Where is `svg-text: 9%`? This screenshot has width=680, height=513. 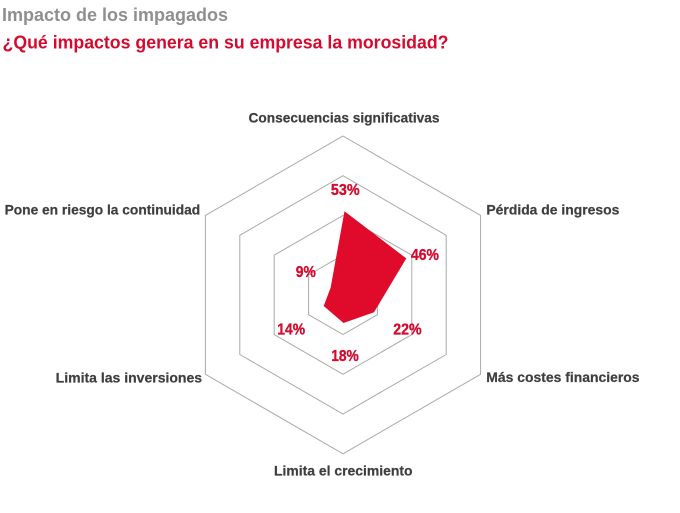 svg-text: 9% is located at coordinates (306, 272).